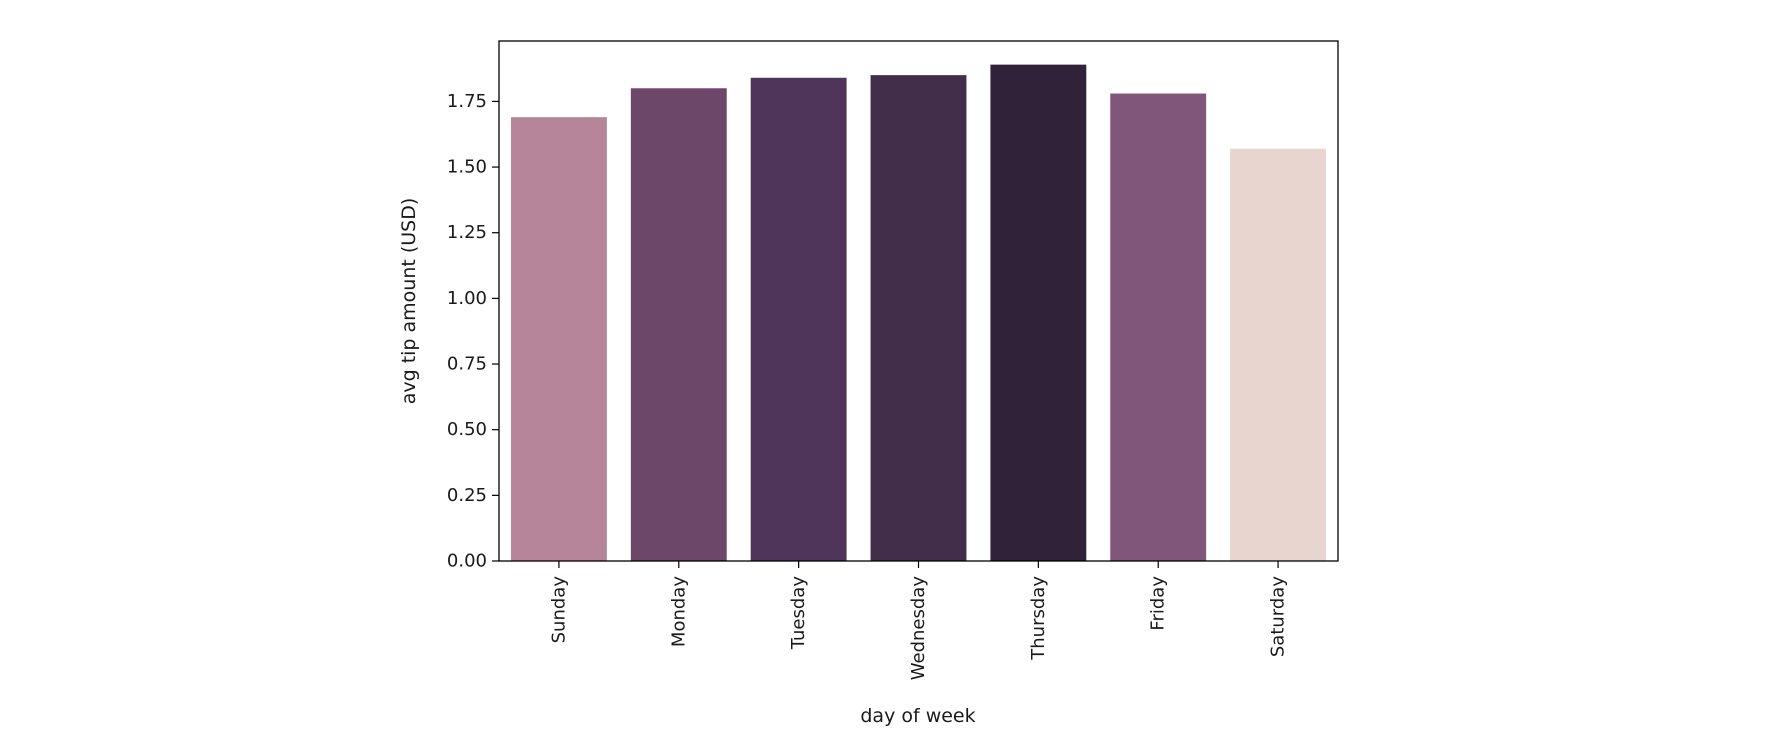  Describe the element at coordinates (467, 101) in the screenshot. I see `y-tick-label: 1.75` at that location.